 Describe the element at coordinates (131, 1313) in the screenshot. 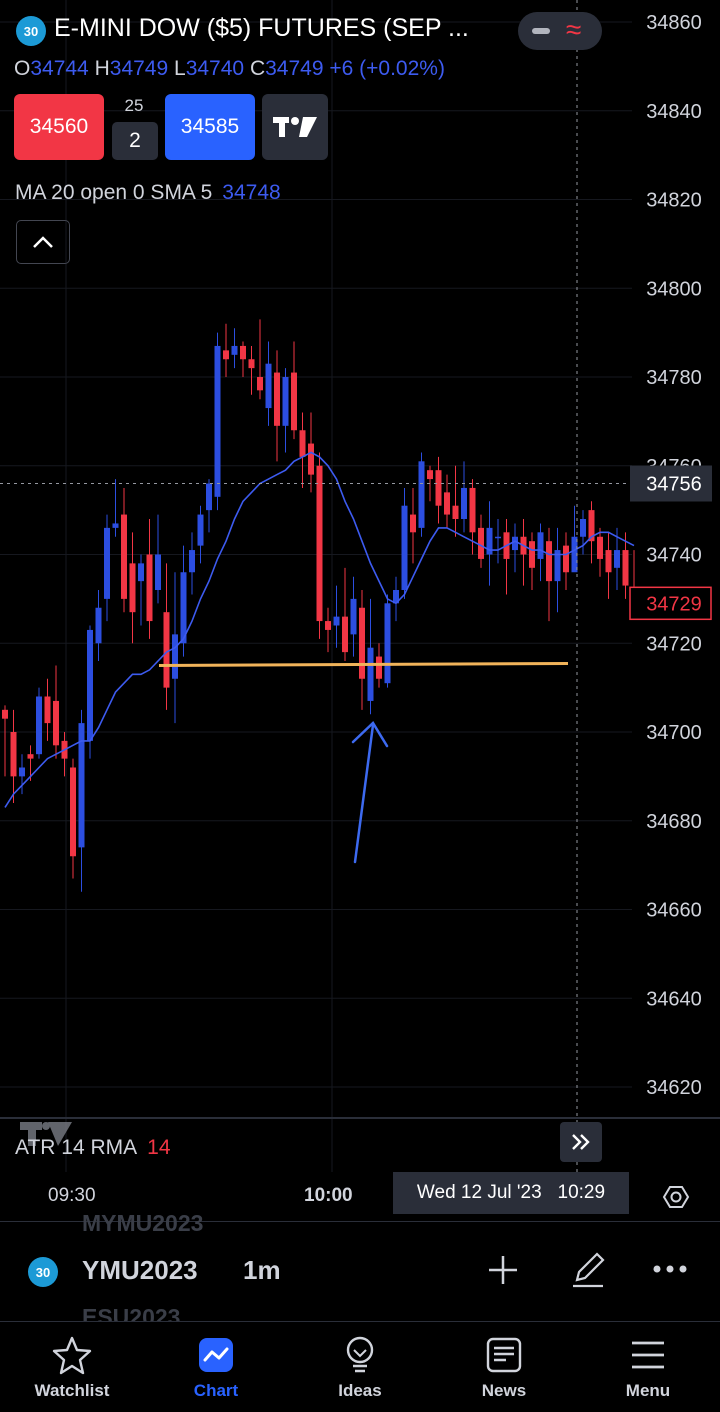

I see `next-symbol: ESU2023` at that location.